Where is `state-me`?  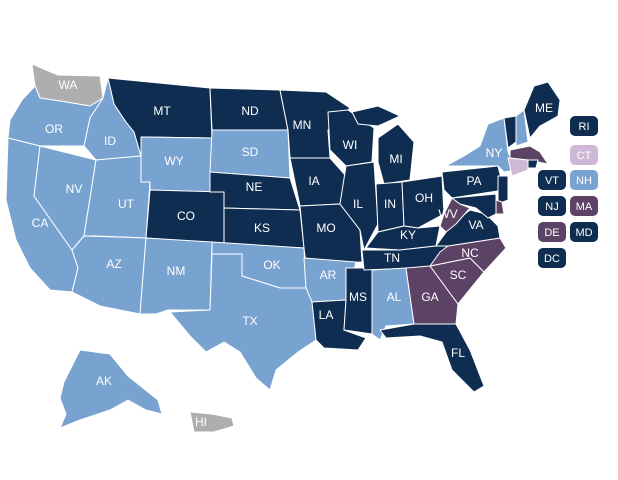 state-me is located at coordinates (542, 110).